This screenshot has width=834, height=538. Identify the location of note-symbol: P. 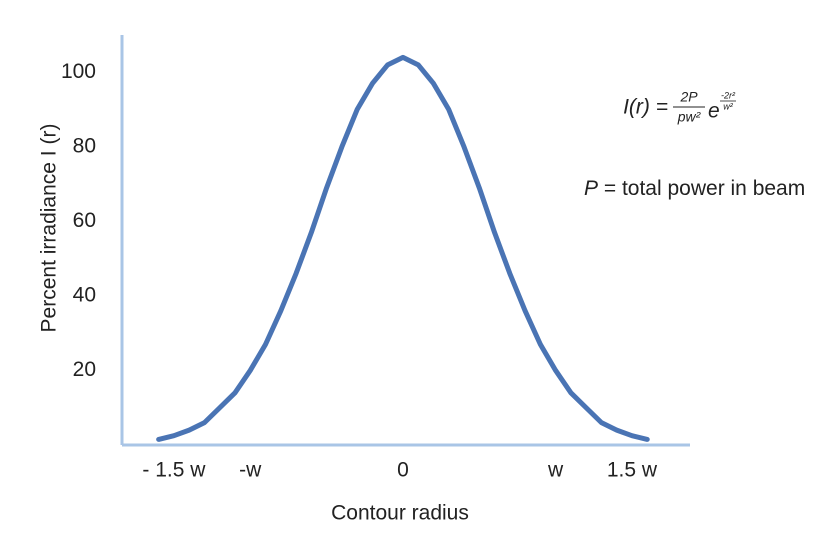
(591, 188).